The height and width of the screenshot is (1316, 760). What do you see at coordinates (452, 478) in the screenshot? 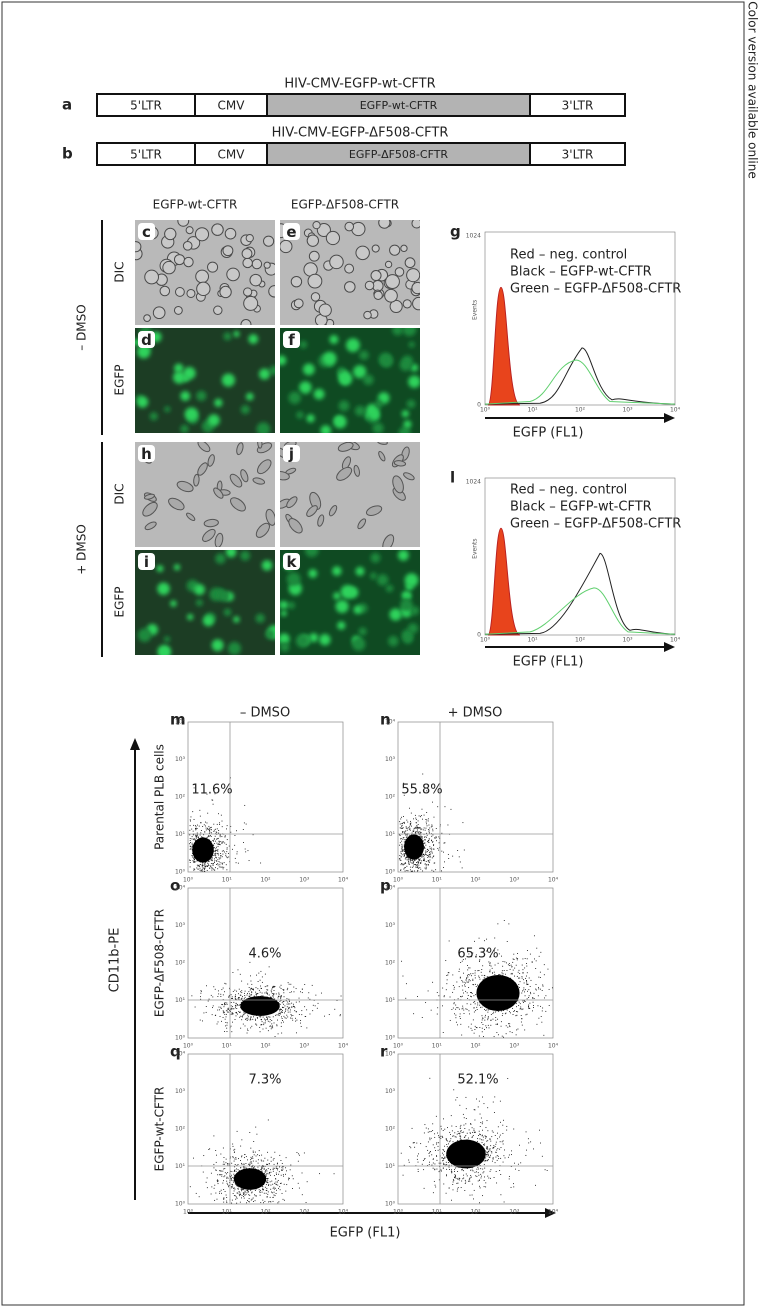
I see `panel-letter: l` at bounding box center [452, 478].